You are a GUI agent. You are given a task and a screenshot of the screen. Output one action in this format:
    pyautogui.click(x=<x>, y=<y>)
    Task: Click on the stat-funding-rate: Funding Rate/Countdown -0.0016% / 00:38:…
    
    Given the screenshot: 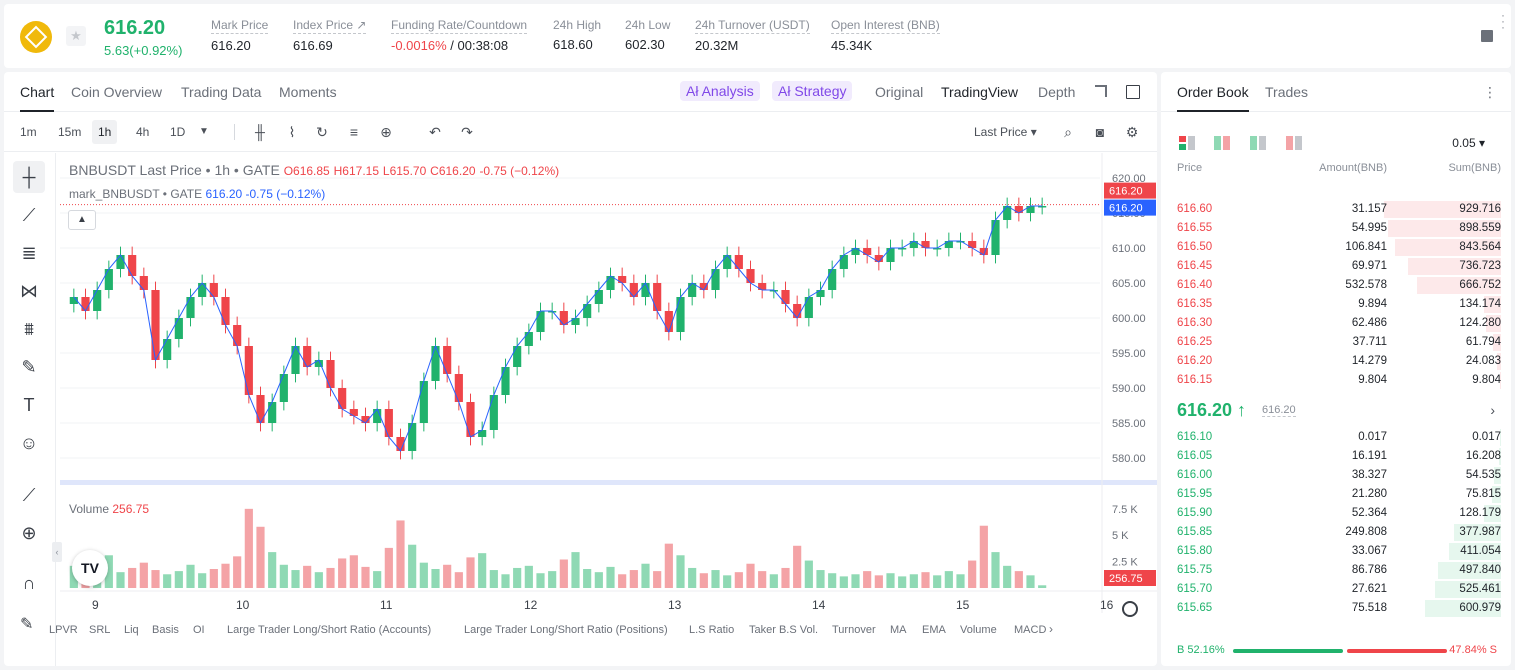 What is the action you would take?
    pyautogui.click(x=459, y=35)
    